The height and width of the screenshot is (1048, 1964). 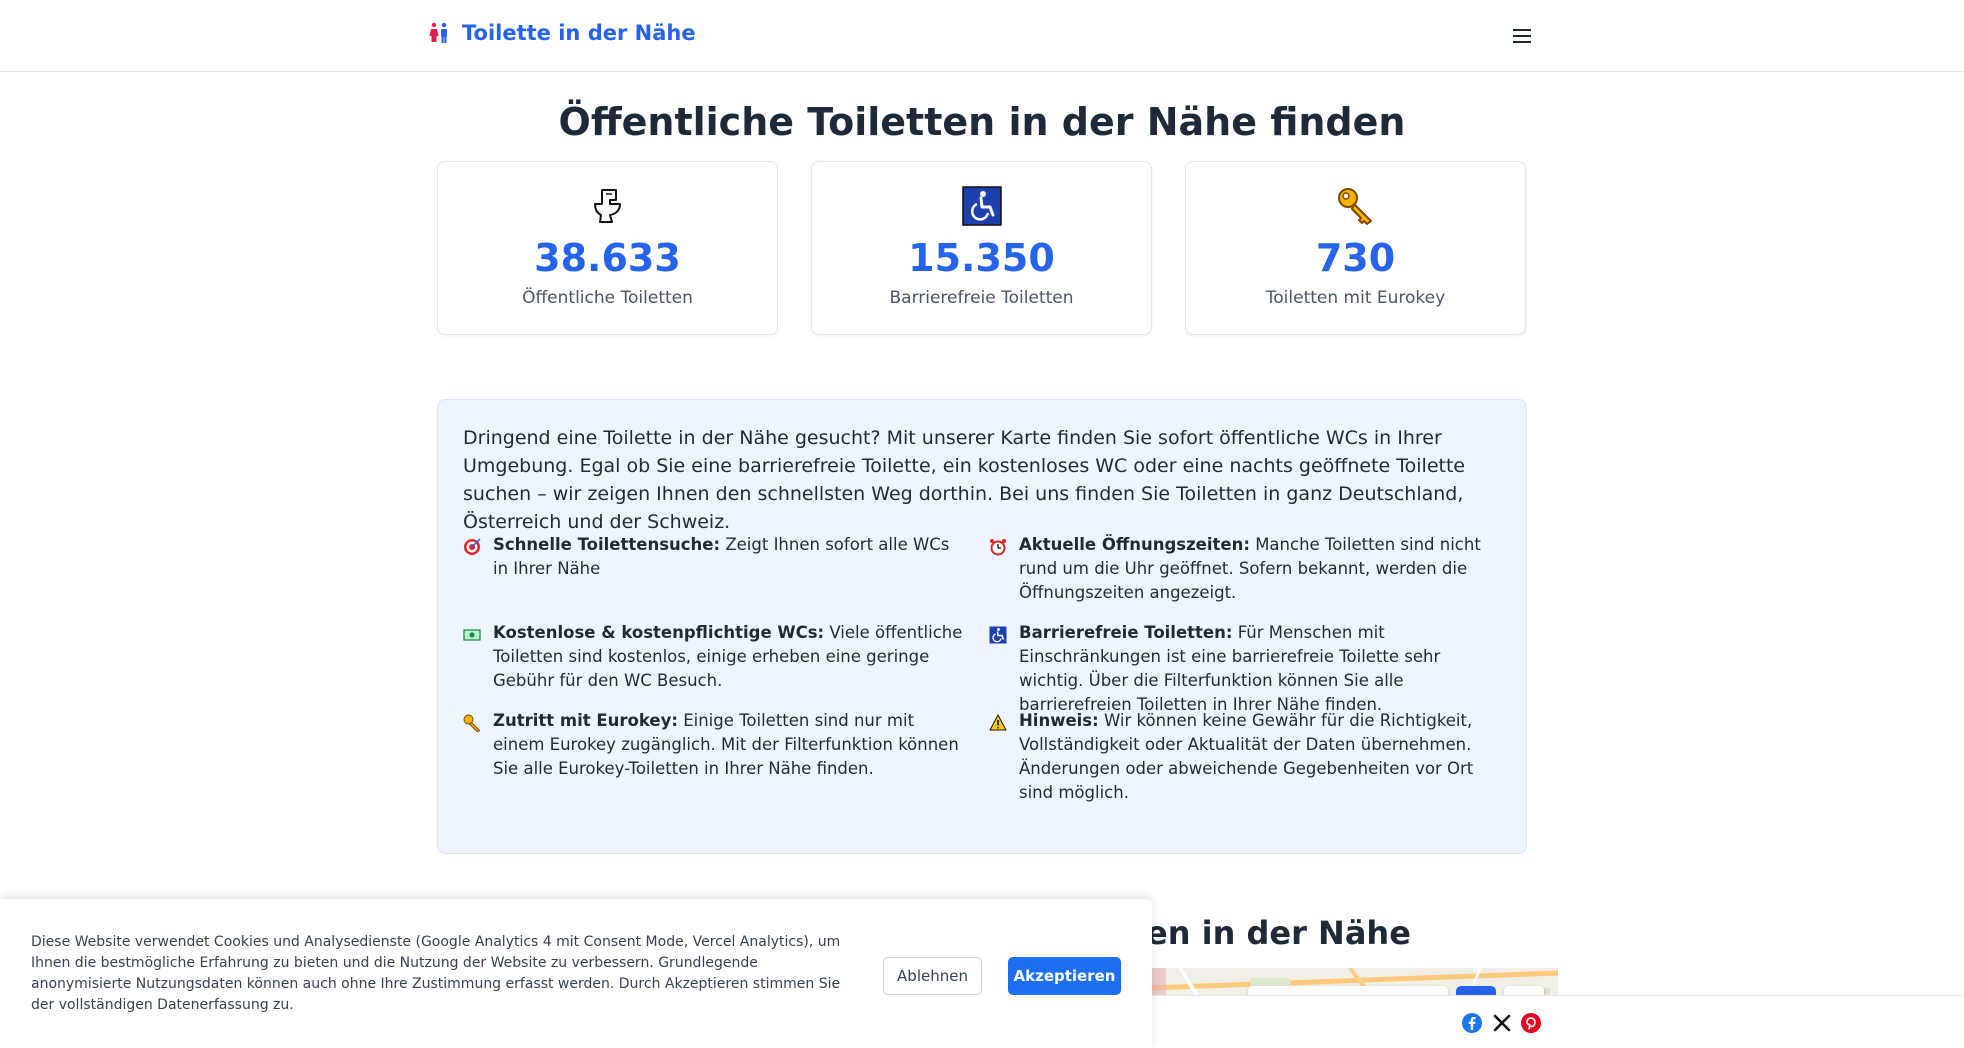 I want to click on stat-value: 730, so click(x=1355, y=258).